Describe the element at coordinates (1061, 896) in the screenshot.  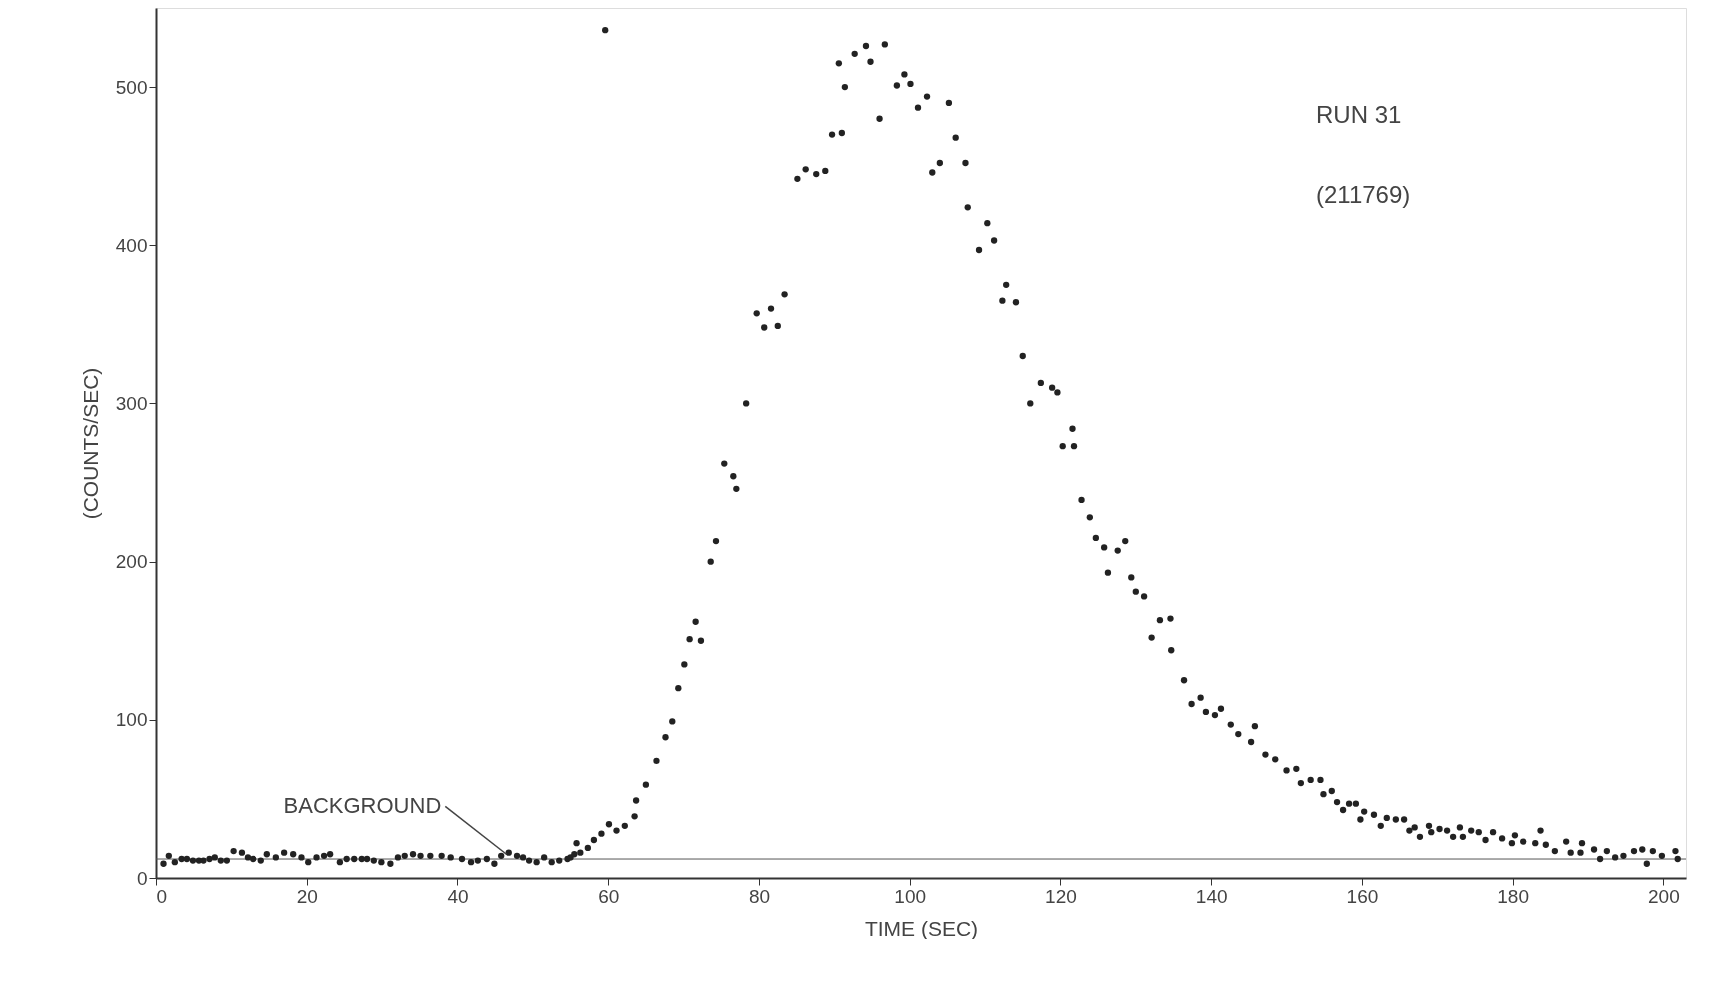
I see `x-tick-label: 120` at that location.